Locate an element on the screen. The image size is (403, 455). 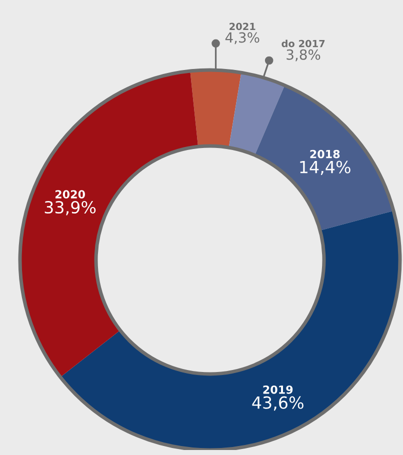
data-label: 3,8% is located at coordinates (303, 55).